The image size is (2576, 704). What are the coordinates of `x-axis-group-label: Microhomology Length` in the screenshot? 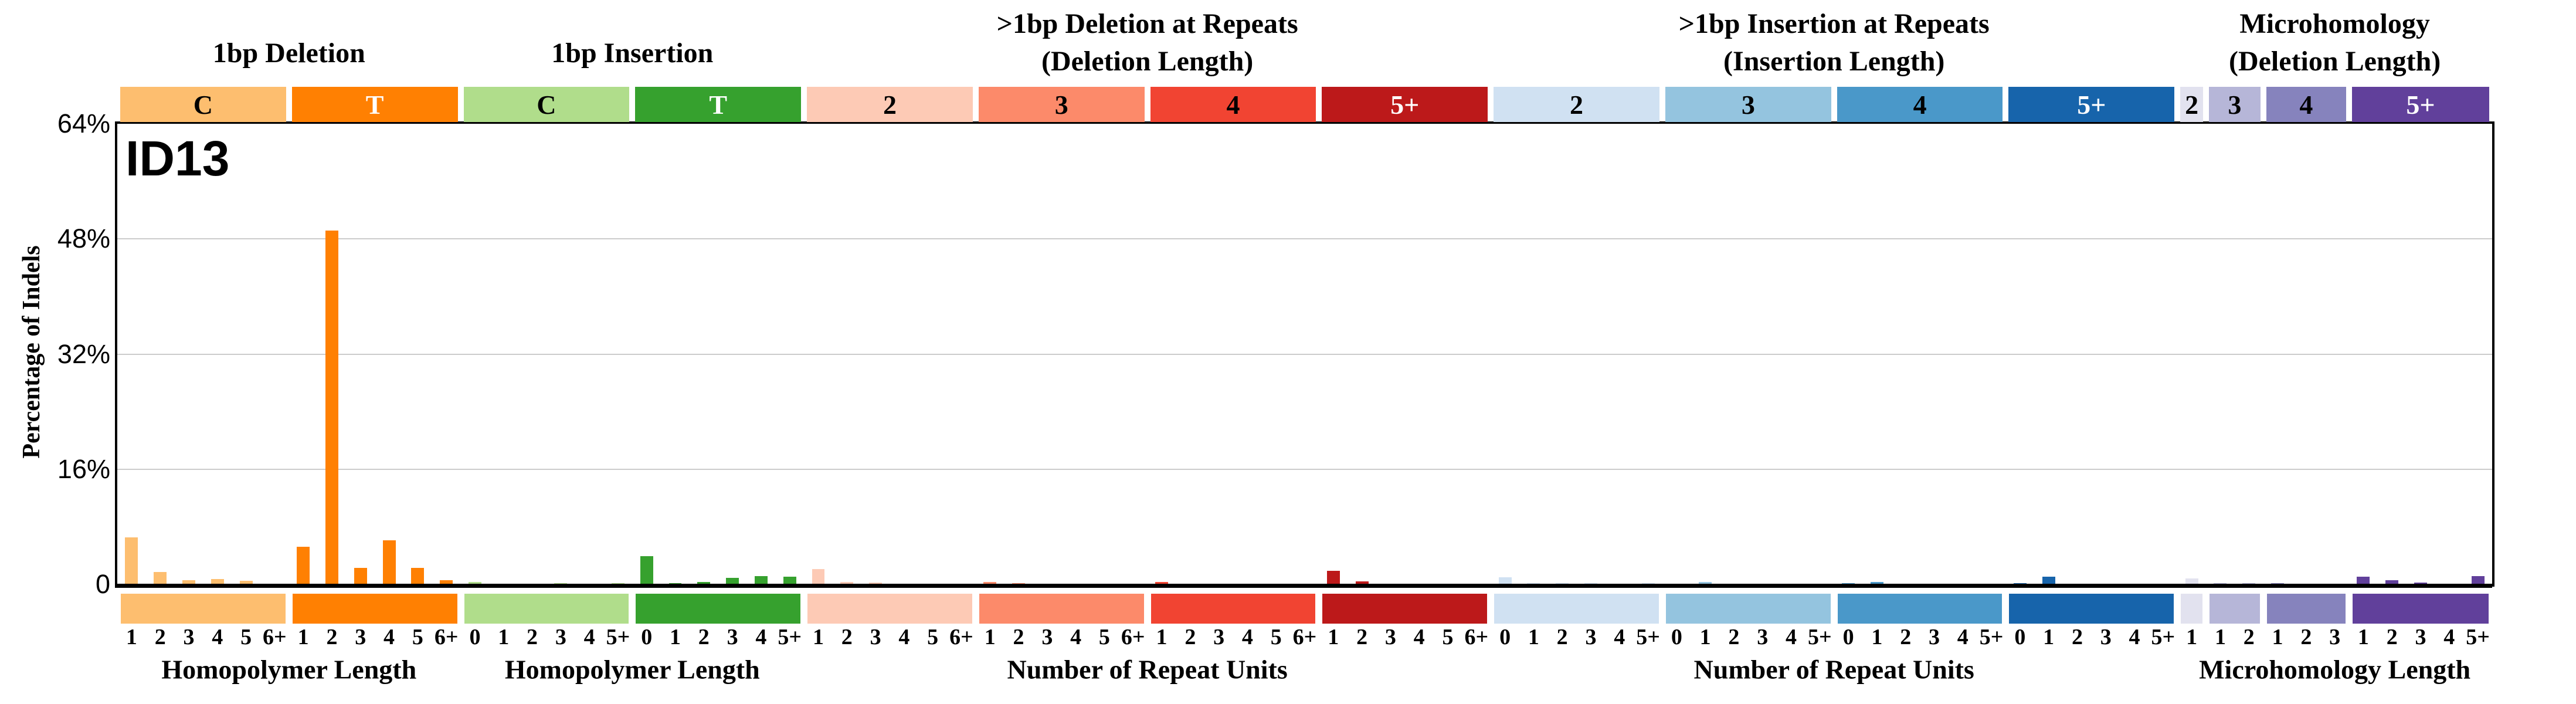 It's located at (2335, 669).